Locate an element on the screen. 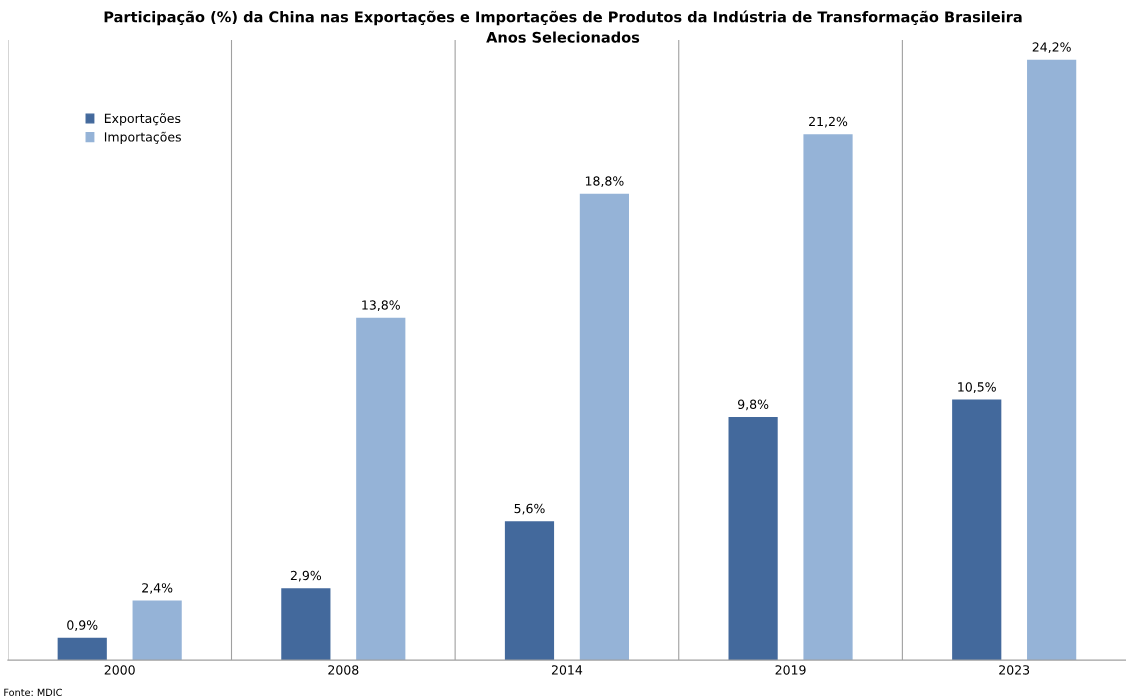  legend-label: Exportações is located at coordinates (142, 119).